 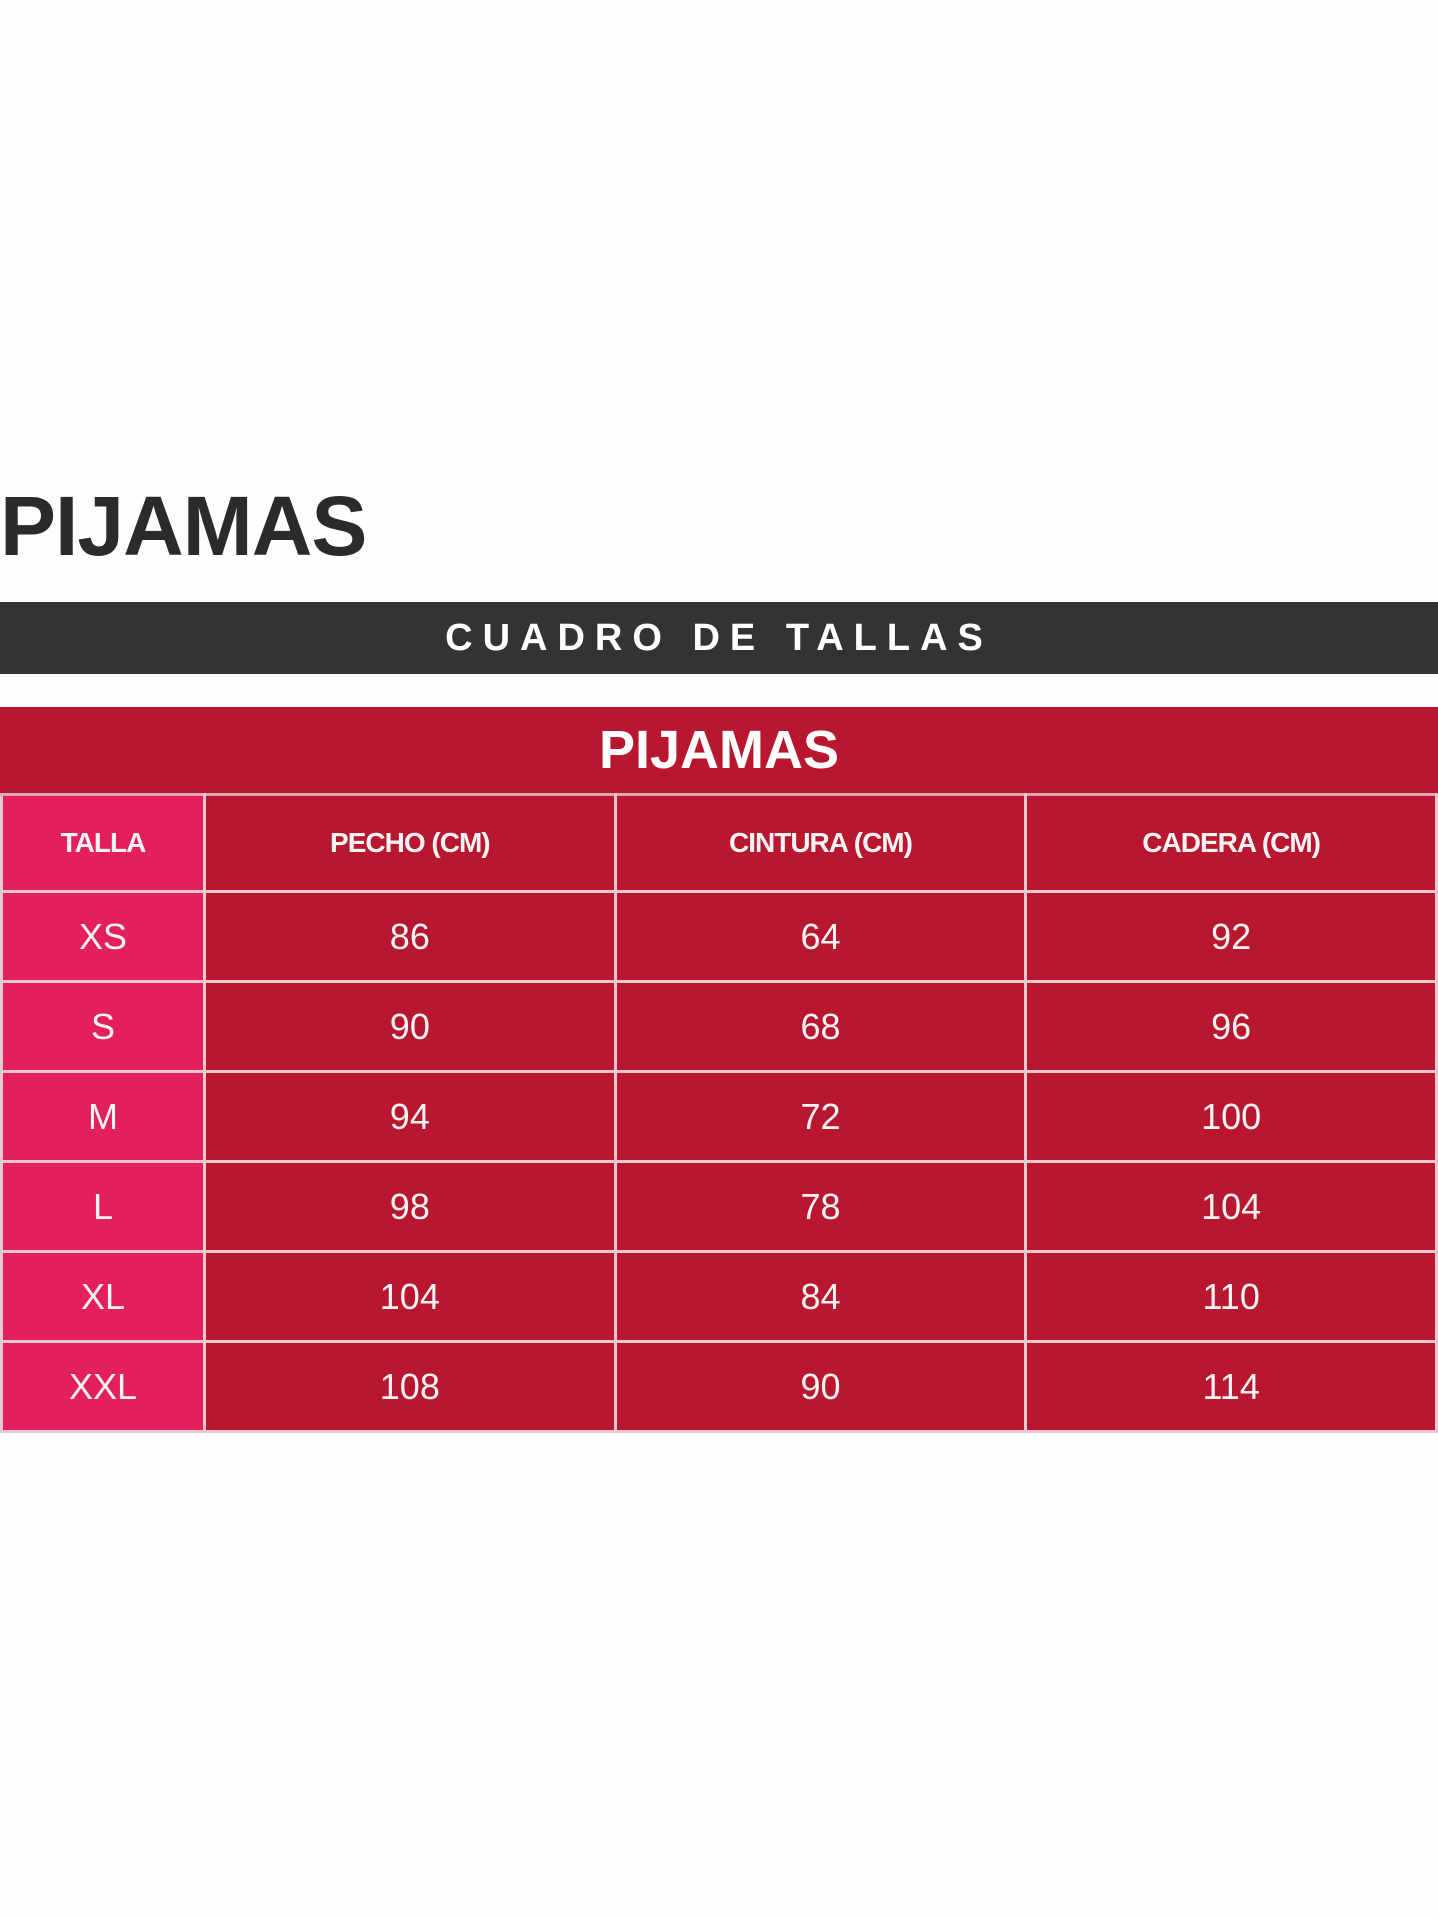 What do you see at coordinates (1231, 936) in the screenshot?
I see `cell-hip: 92` at bounding box center [1231, 936].